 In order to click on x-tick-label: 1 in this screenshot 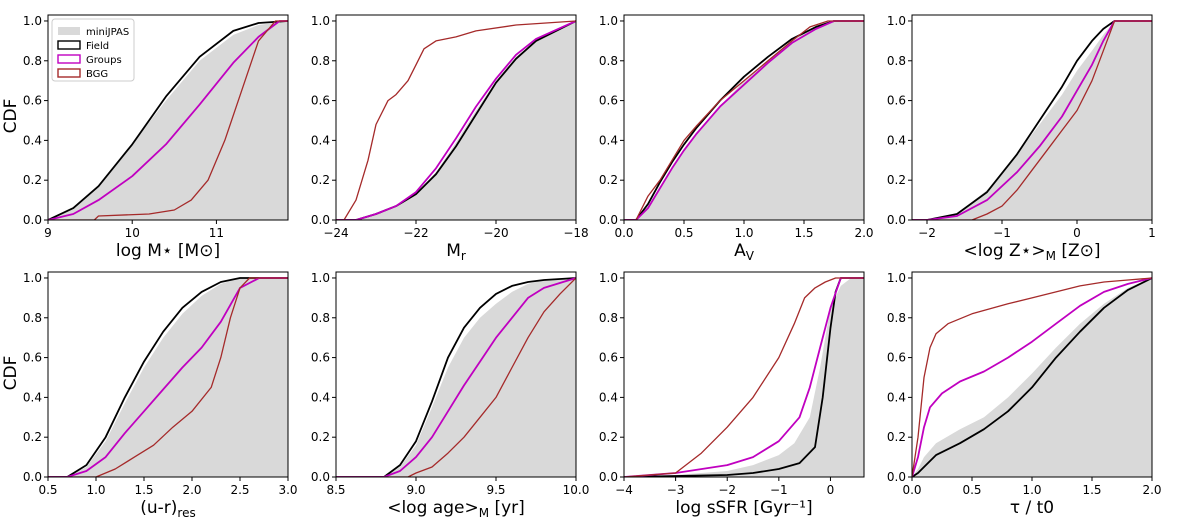, I will do `click(1152, 233)`.